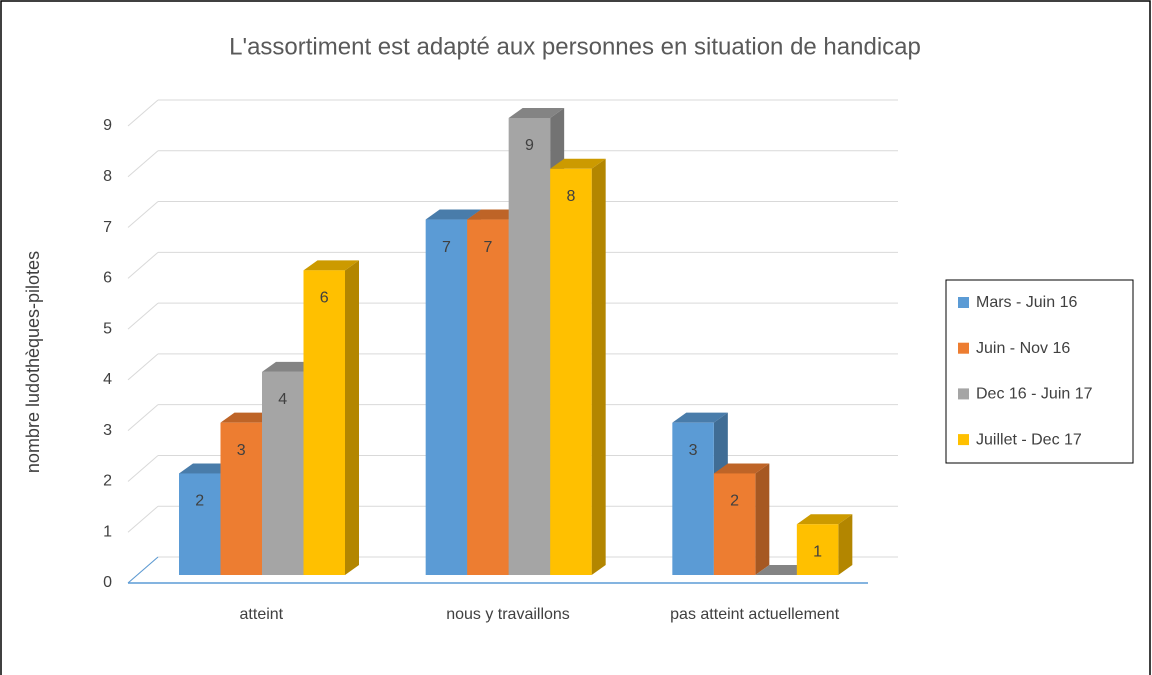  What do you see at coordinates (1034, 394) in the screenshot?
I see `legend-label: Dec 16 - Juin 17` at bounding box center [1034, 394].